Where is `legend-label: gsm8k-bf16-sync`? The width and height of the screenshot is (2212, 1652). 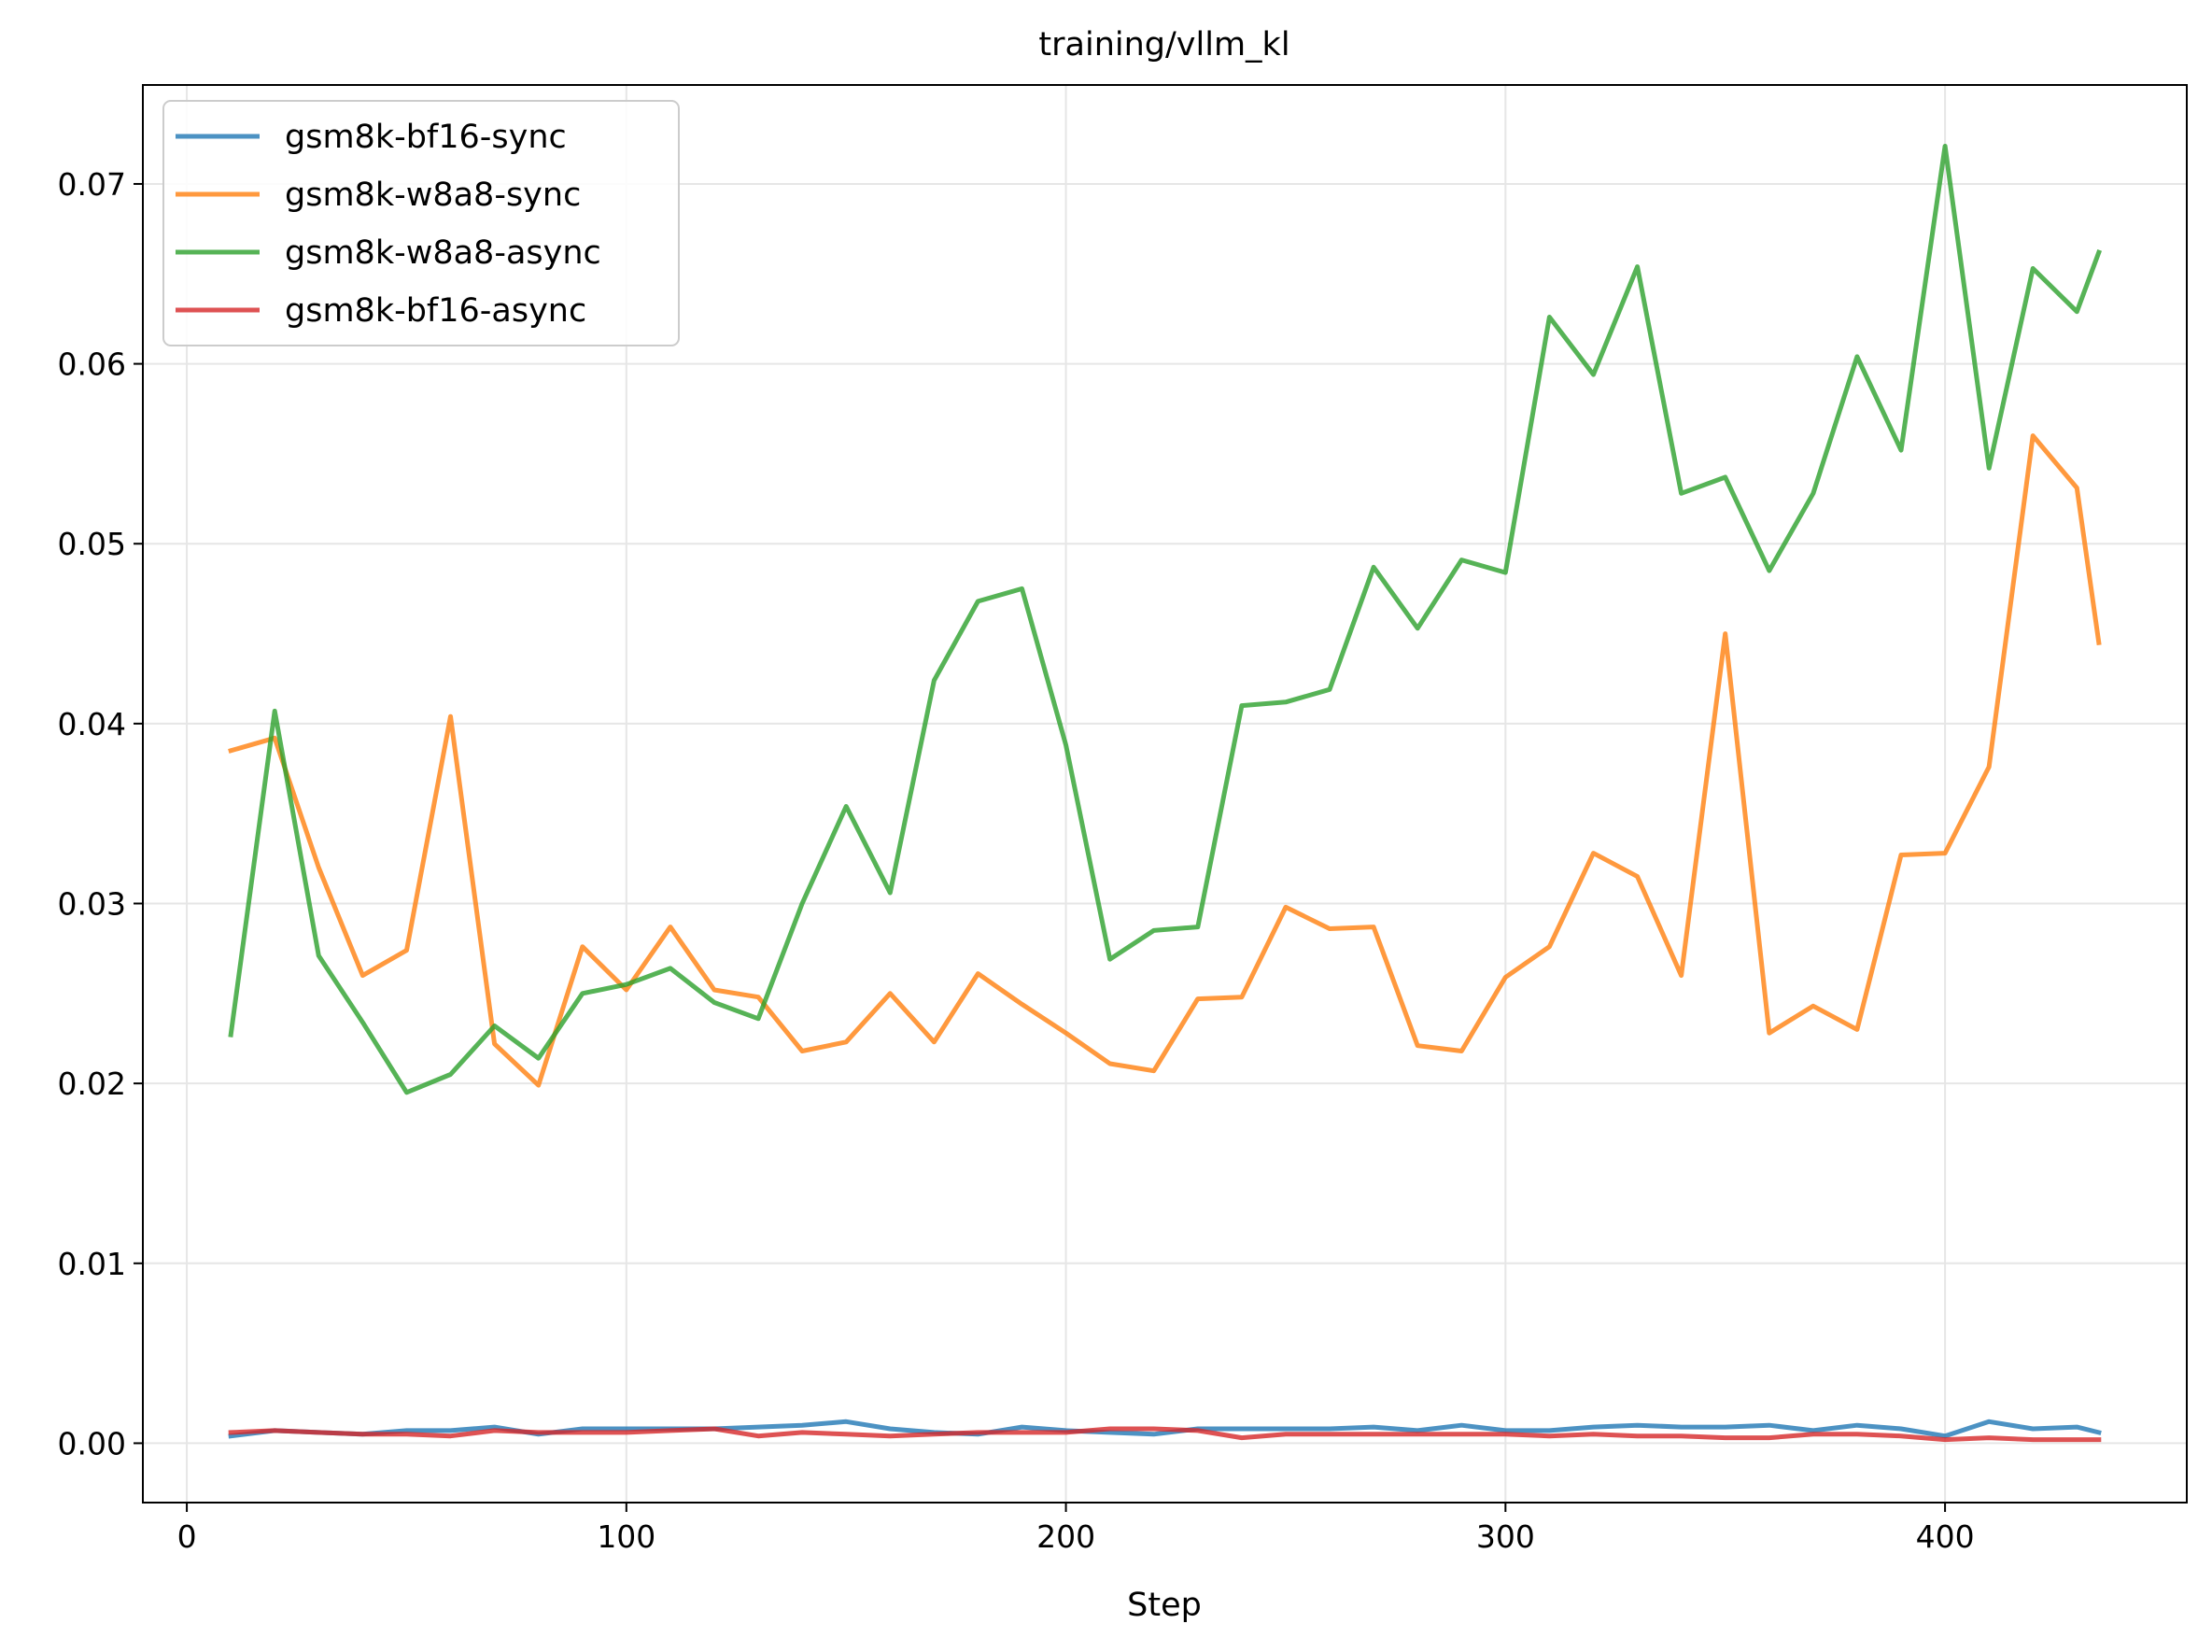
legend-label: gsm8k-bf16-sync is located at coordinates (426, 137).